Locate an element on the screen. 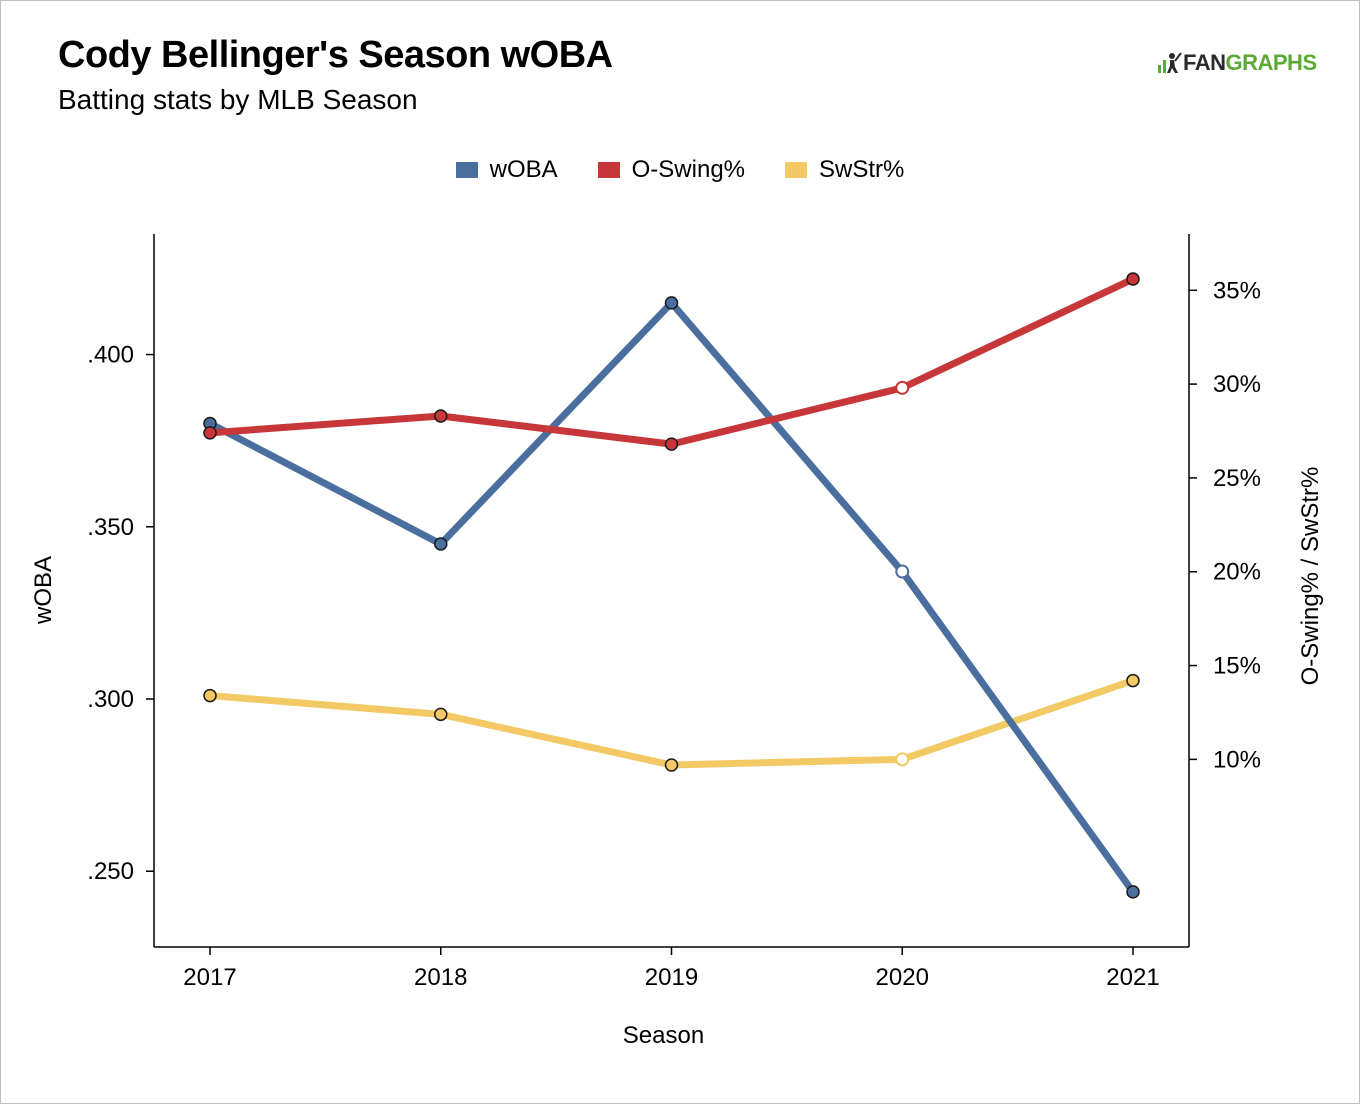  y-tick-label-right: 15% is located at coordinates (1237, 666).